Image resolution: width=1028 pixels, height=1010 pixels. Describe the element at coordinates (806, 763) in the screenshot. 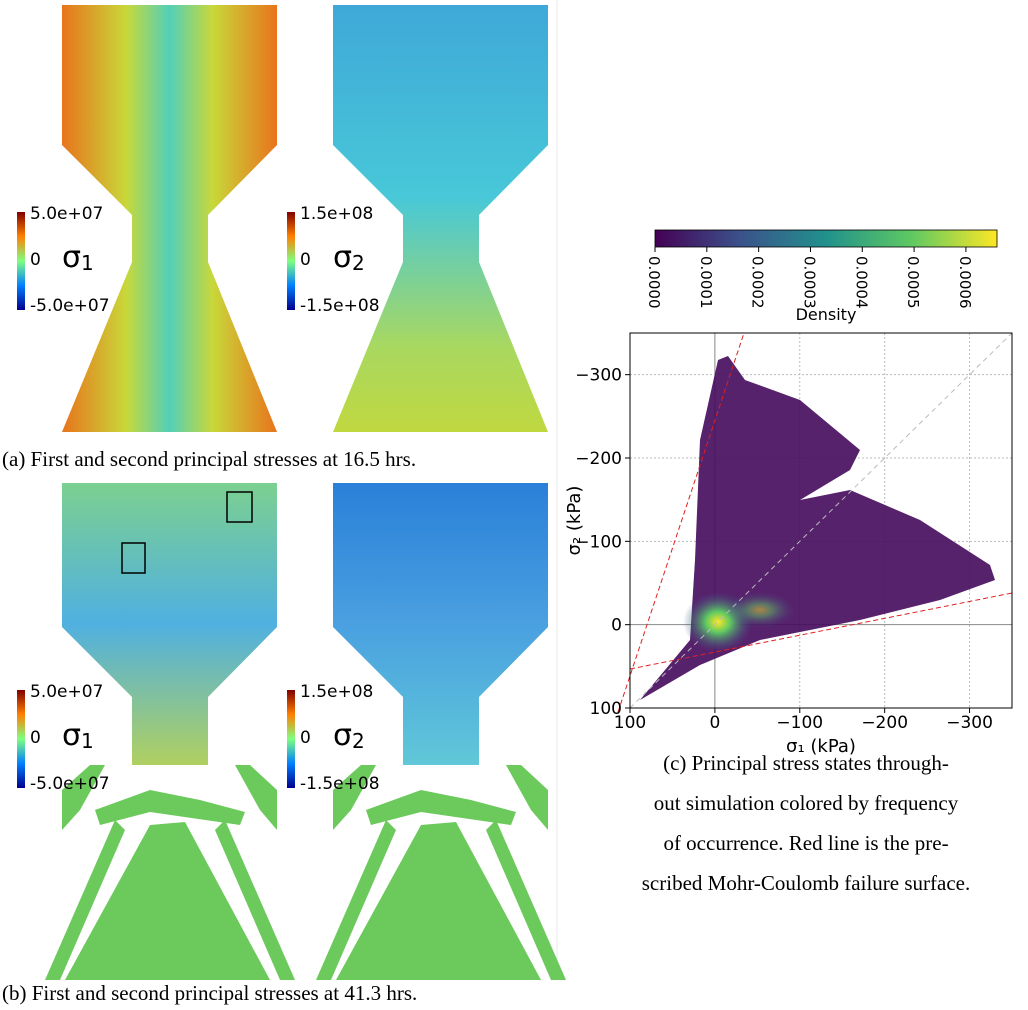

I see `caption-line: (c) Principal stress states through-` at that location.